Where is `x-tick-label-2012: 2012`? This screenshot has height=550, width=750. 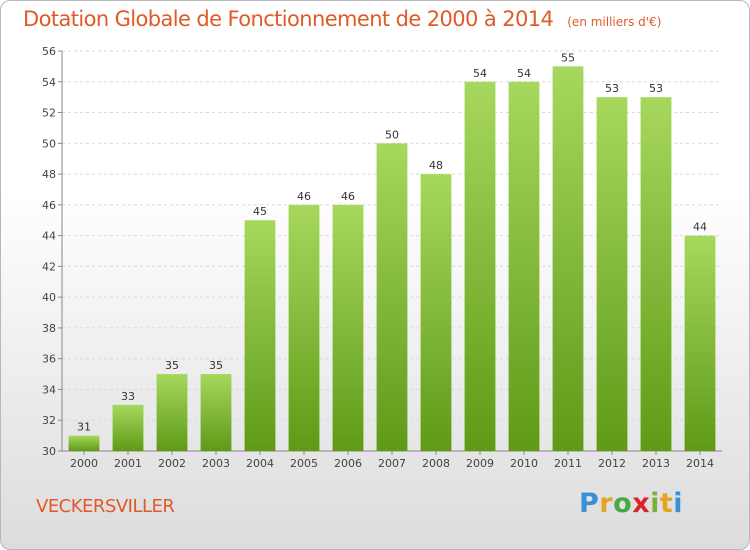
x-tick-label-2012: 2012 is located at coordinates (612, 463).